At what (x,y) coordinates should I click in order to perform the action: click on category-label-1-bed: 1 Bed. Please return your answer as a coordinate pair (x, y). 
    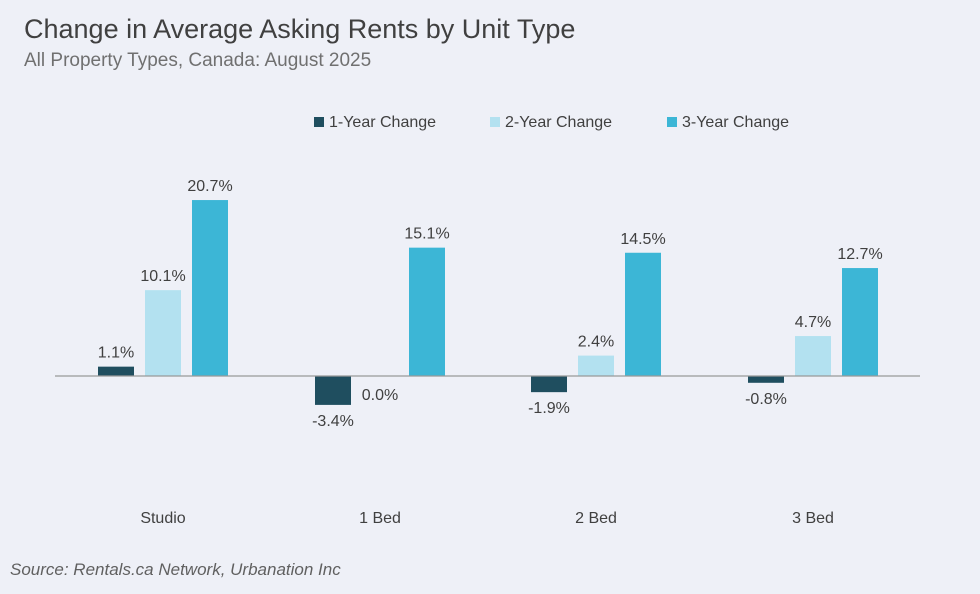
    Looking at the image, I should click on (380, 518).